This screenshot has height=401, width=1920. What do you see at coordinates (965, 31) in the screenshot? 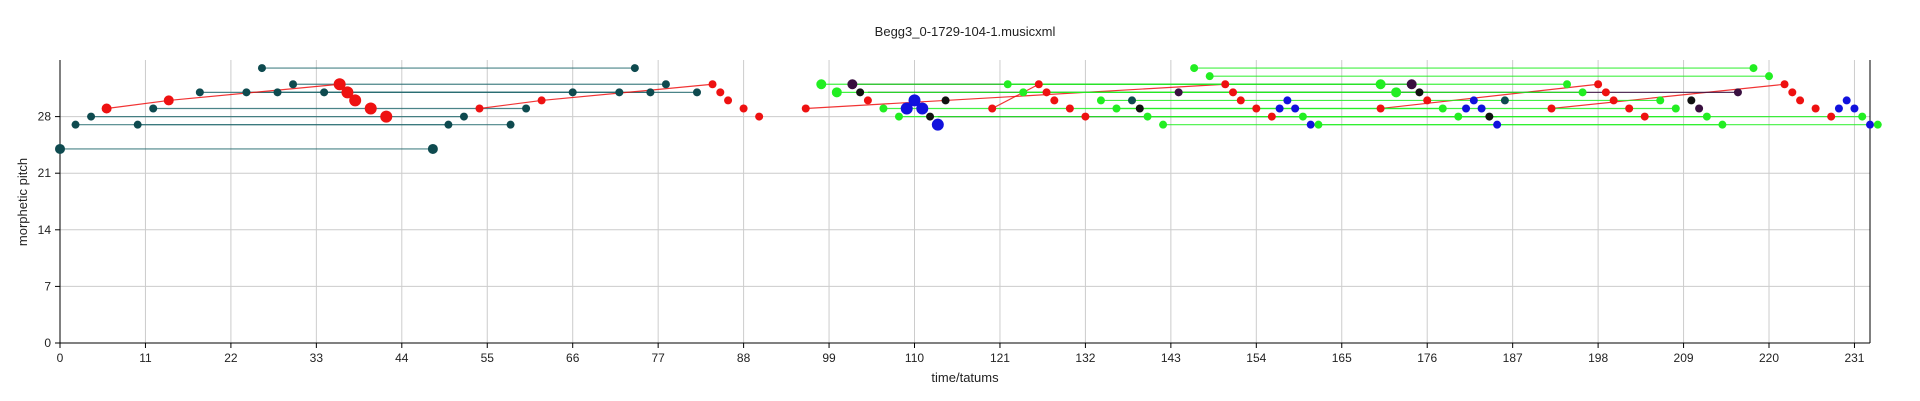
I see `chart-title: Begg3_0-1729-104-1.musicxml` at bounding box center [965, 31].